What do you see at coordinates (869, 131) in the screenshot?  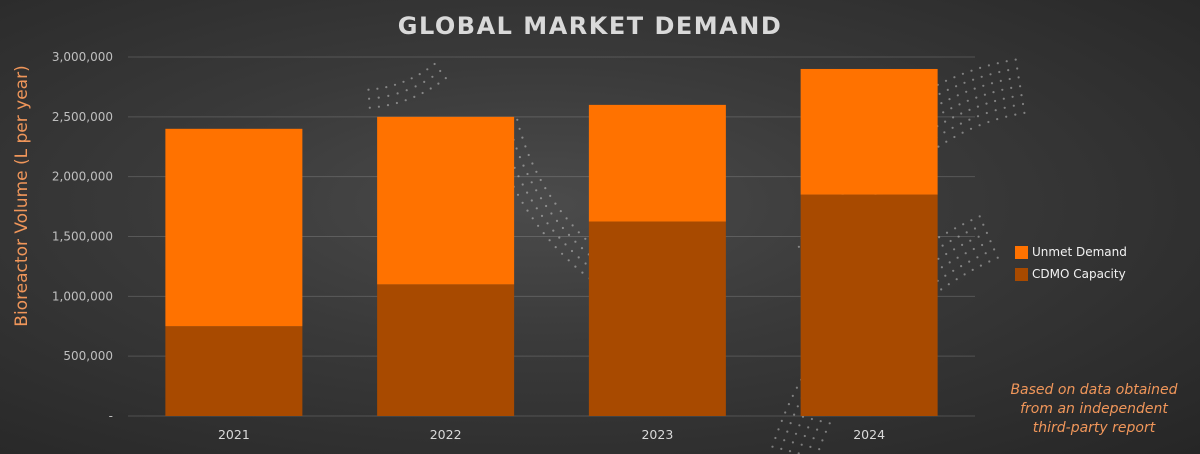 I see `bar-unmet-demand-2024` at bounding box center [869, 131].